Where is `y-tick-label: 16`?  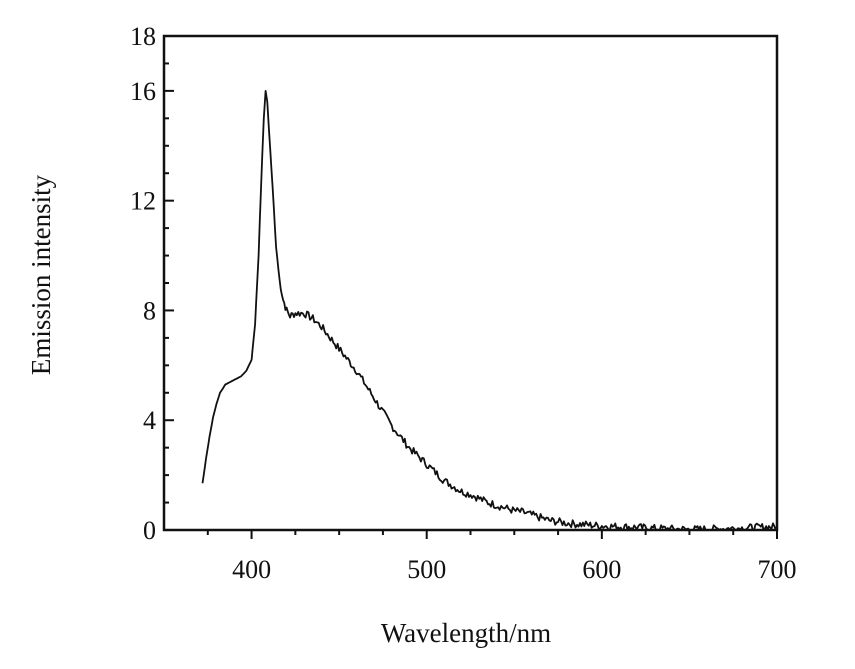
y-tick-label: 16 is located at coordinates (143, 91).